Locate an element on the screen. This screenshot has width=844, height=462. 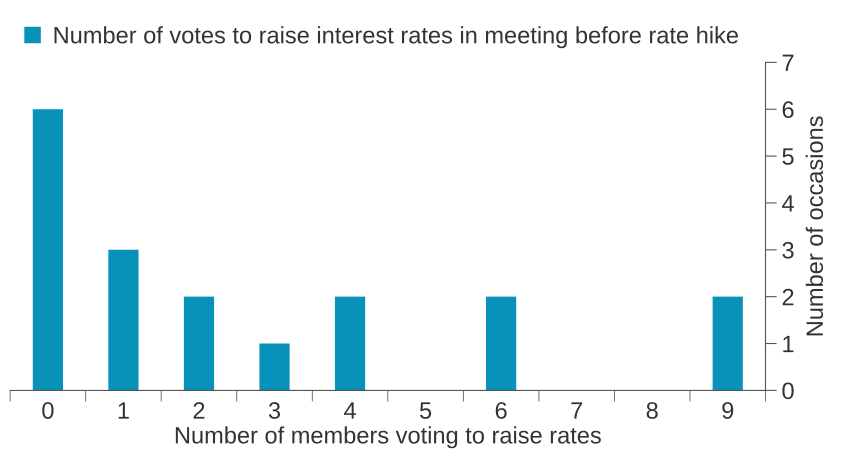
y-tick-label: 4 is located at coordinates (788, 203).